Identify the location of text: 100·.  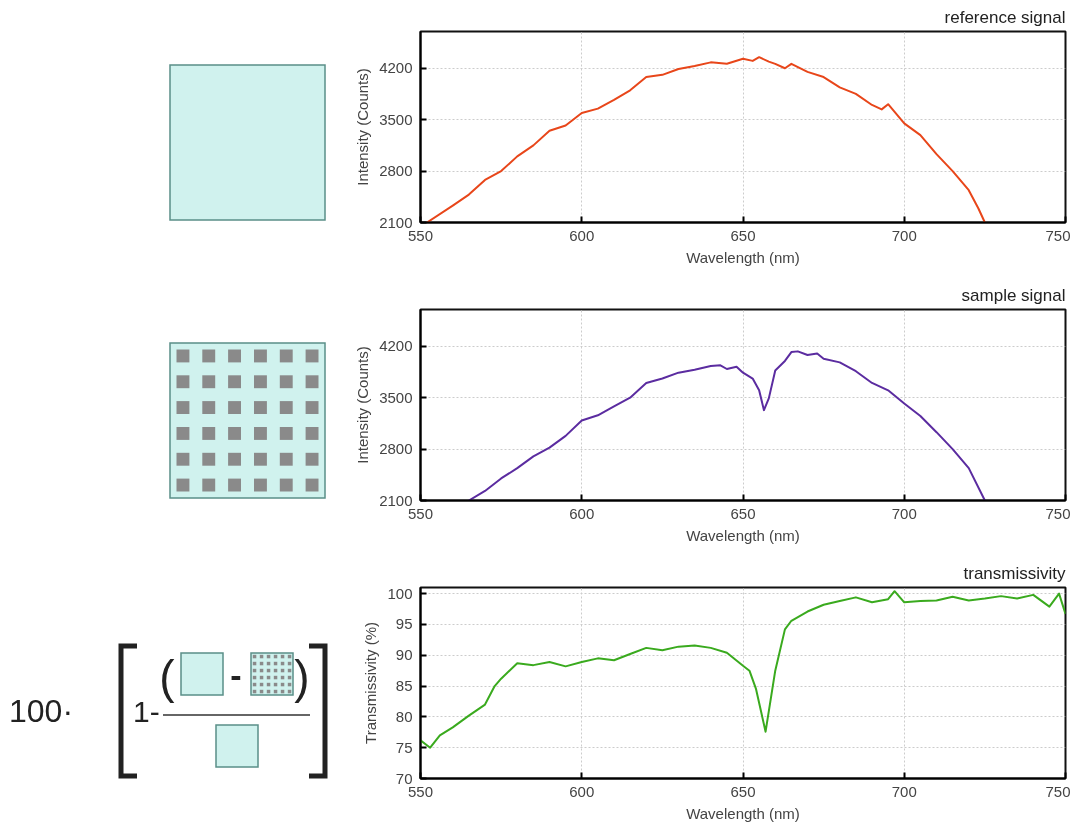
(41, 711).